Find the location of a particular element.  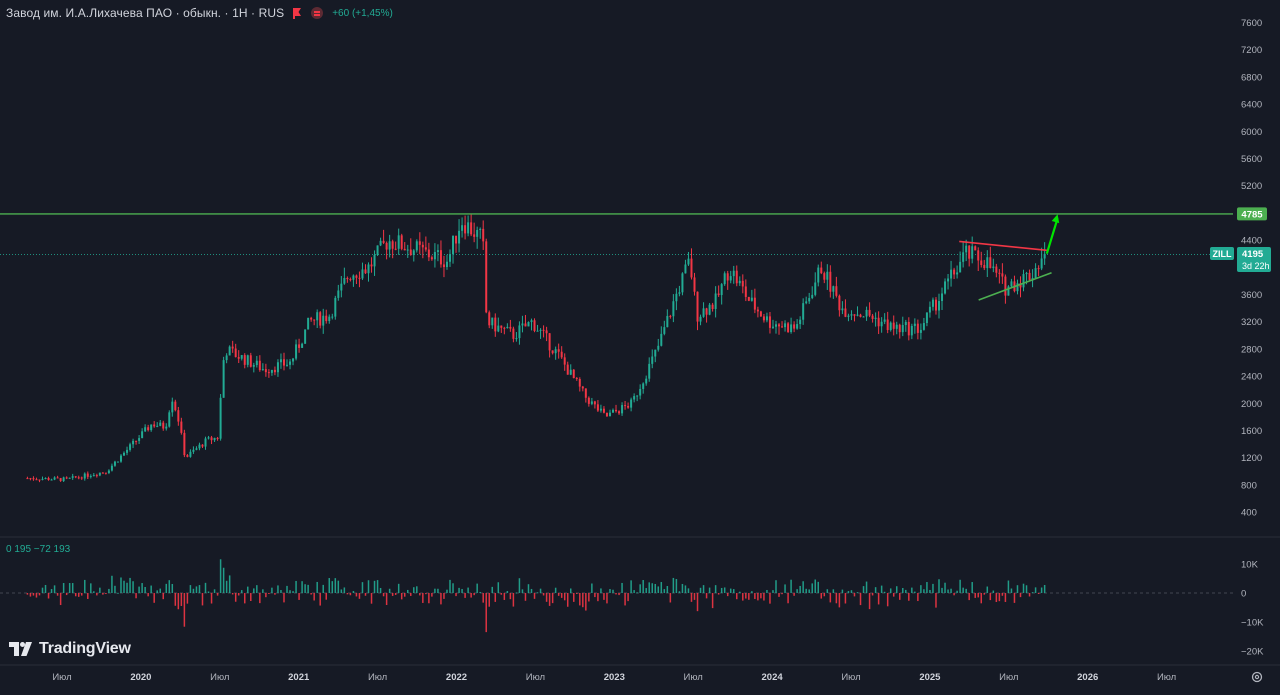

tradingview-logo-icon is located at coordinates (20, 649).